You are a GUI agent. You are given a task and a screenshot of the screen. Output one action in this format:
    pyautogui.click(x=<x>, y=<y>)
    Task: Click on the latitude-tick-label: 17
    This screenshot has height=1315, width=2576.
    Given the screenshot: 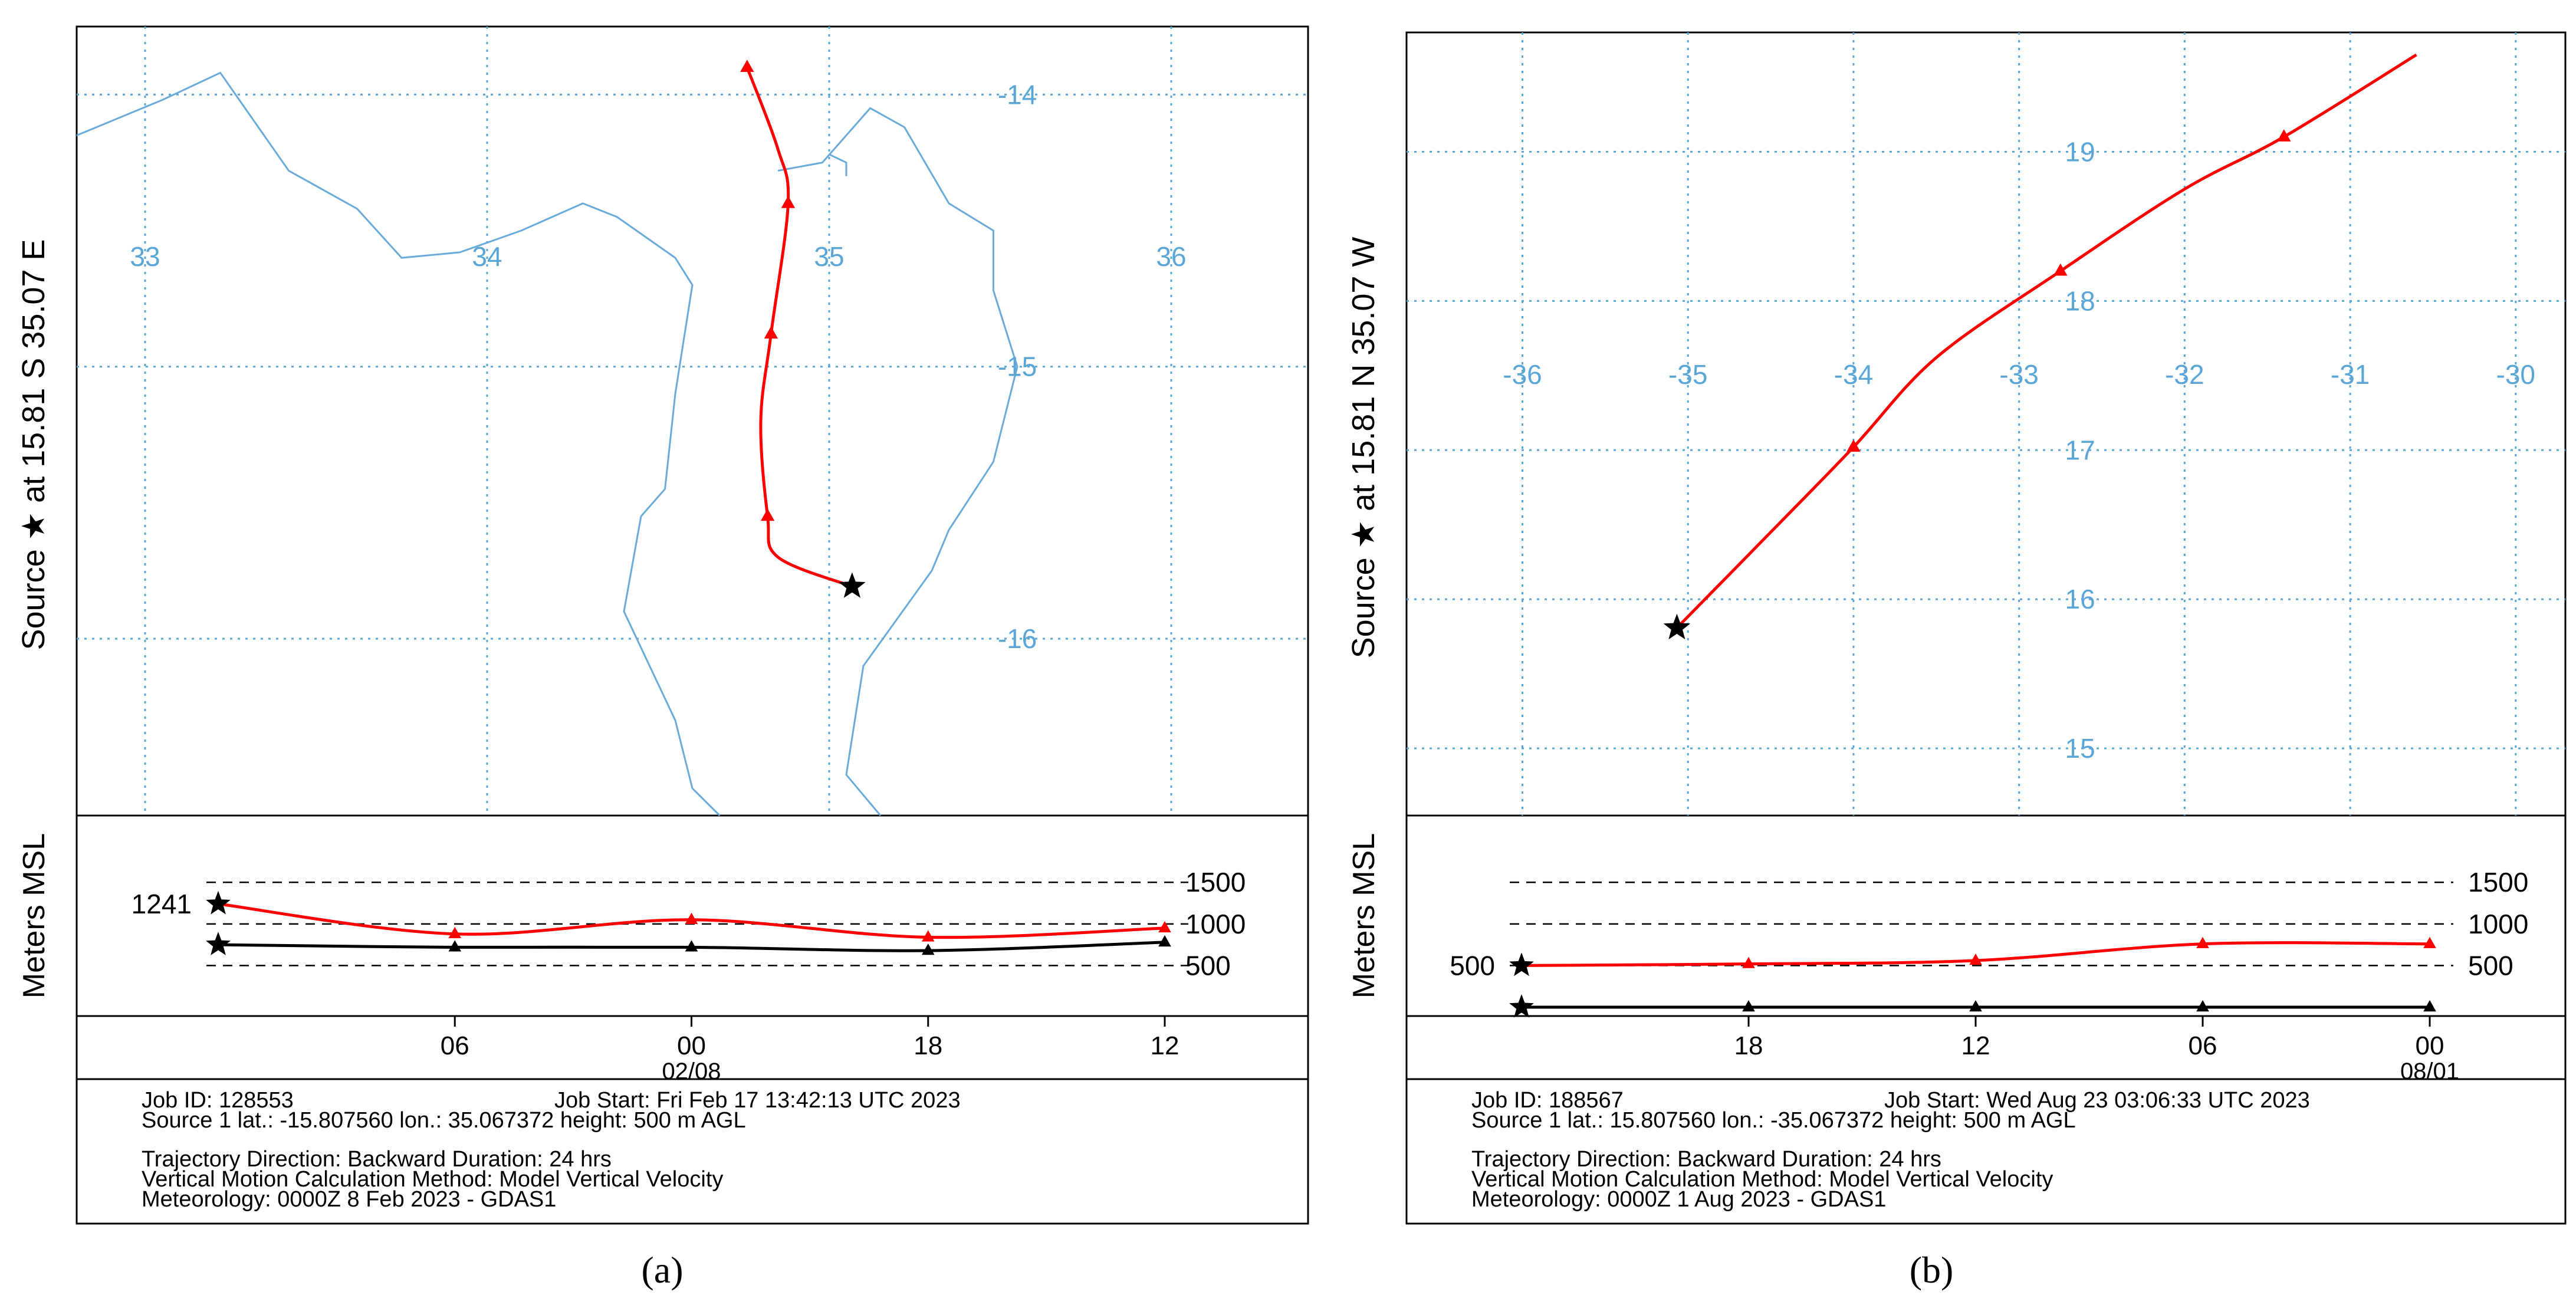 What is the action you would take?
    pyautogui.click(x=2080, y=450)
    